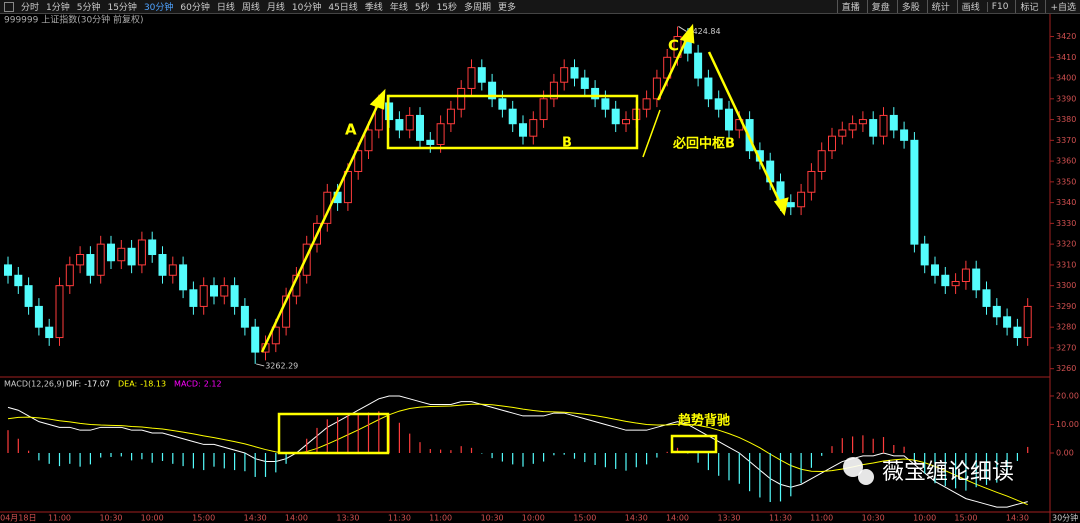  I want to click on period-tab: 30分钟, so click(158, 8).